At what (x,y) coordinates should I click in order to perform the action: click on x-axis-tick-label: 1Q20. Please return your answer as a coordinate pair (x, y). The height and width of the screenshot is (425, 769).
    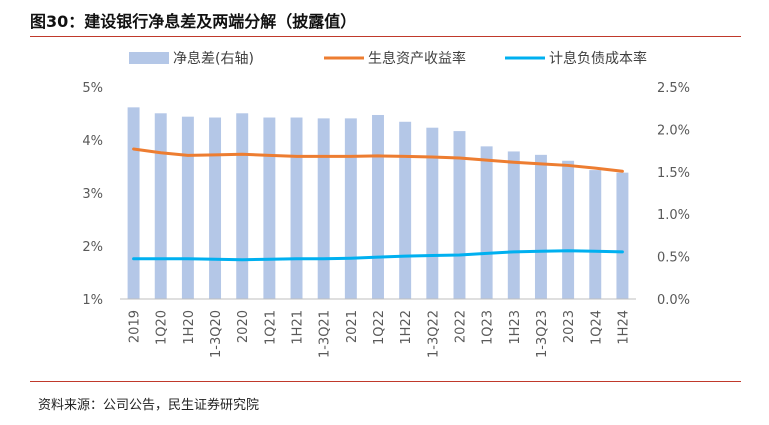
    Looking at the image, I should click on (162, 327).